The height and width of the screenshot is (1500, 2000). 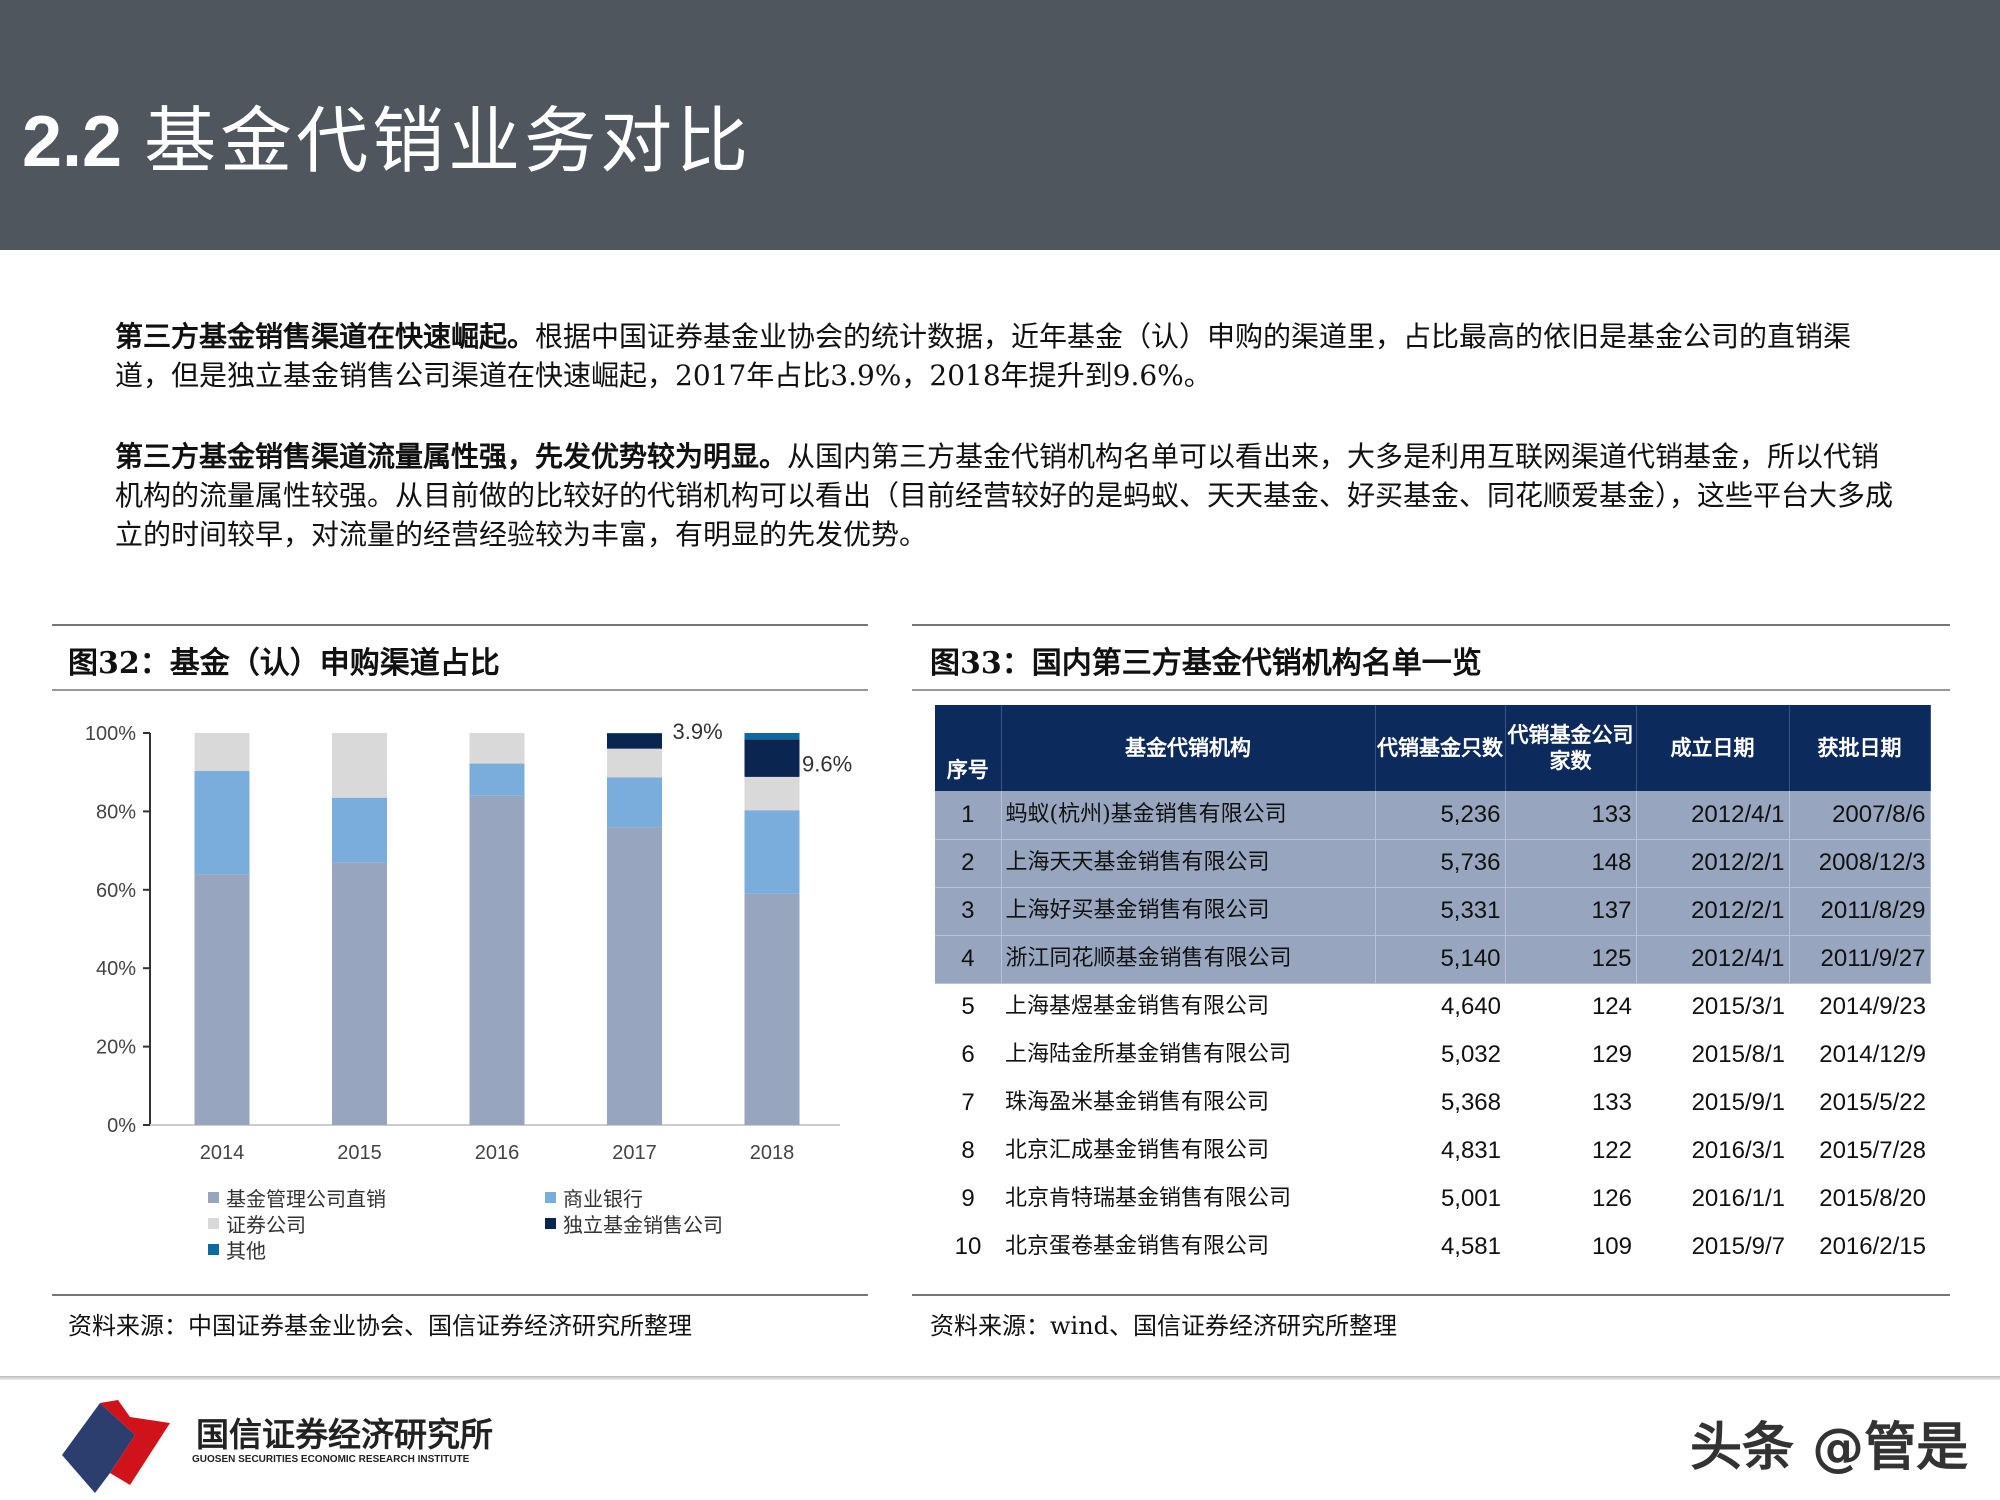 What do you see at coordinates (1470, 1054) in the screenshot?
I see `table-cell: 5,032` at bounding box center [1470, 1054].